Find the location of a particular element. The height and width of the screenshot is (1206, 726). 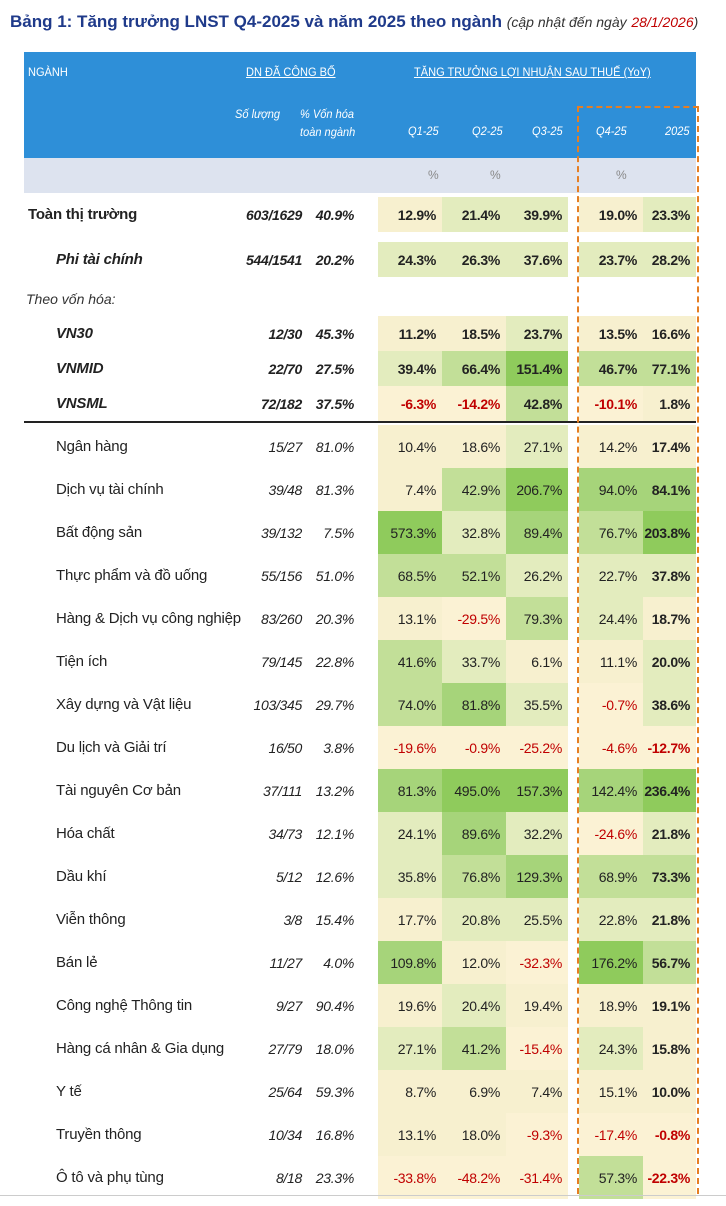

row-name: Ngân hàng is located at coordinates (92, 446).